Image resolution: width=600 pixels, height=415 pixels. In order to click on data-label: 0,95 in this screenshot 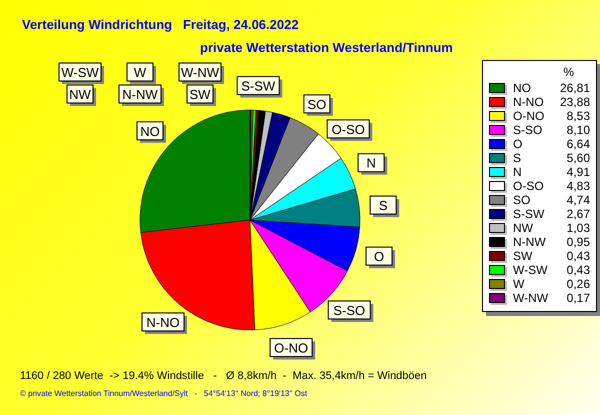, I will do `click(578, 242)`.